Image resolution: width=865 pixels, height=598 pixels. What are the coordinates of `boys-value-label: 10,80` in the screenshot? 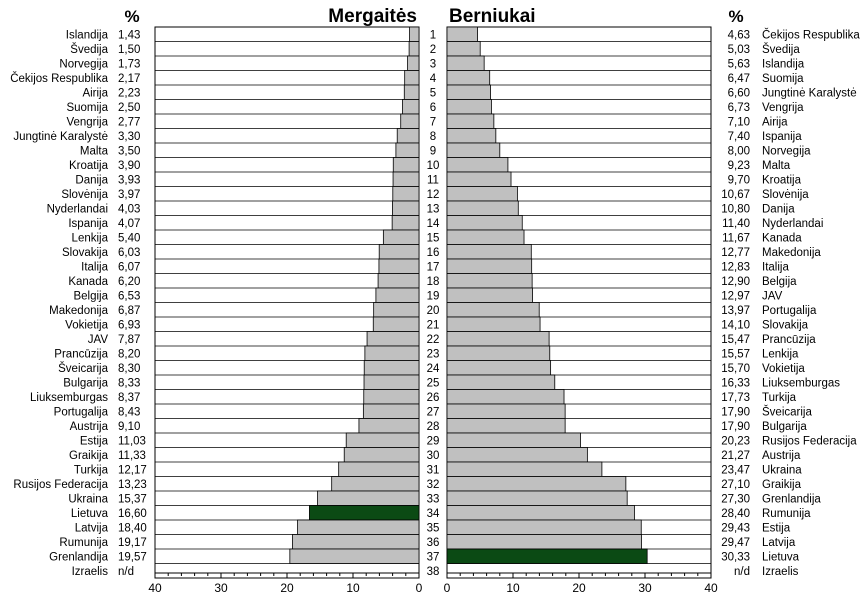 It's located at (735, 209).